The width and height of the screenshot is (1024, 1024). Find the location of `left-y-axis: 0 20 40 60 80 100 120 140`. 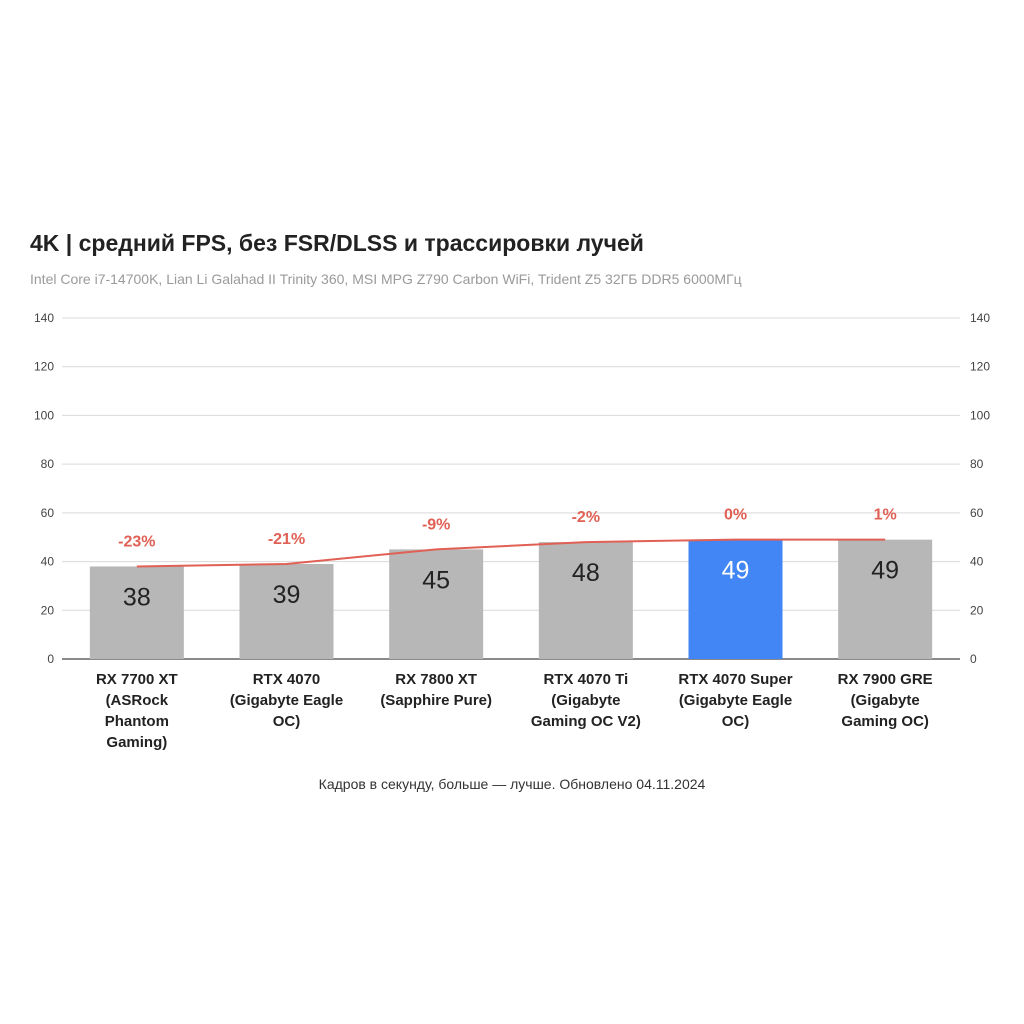

left-y-axis: 0 20 40 60 80 100 120 140 is located at coordinates (44, 488).